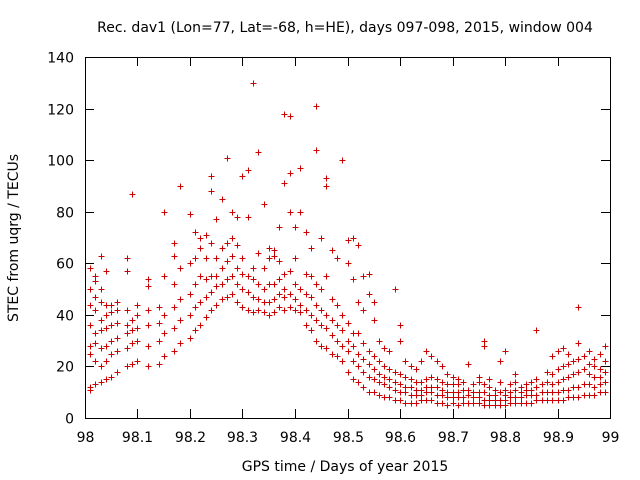 This screenshot has width=640, height=480. What do you see at coordinates (558, 438) in the screenshot?
I see `x-tick-label: 98.9` at bounding box center [558, 438].